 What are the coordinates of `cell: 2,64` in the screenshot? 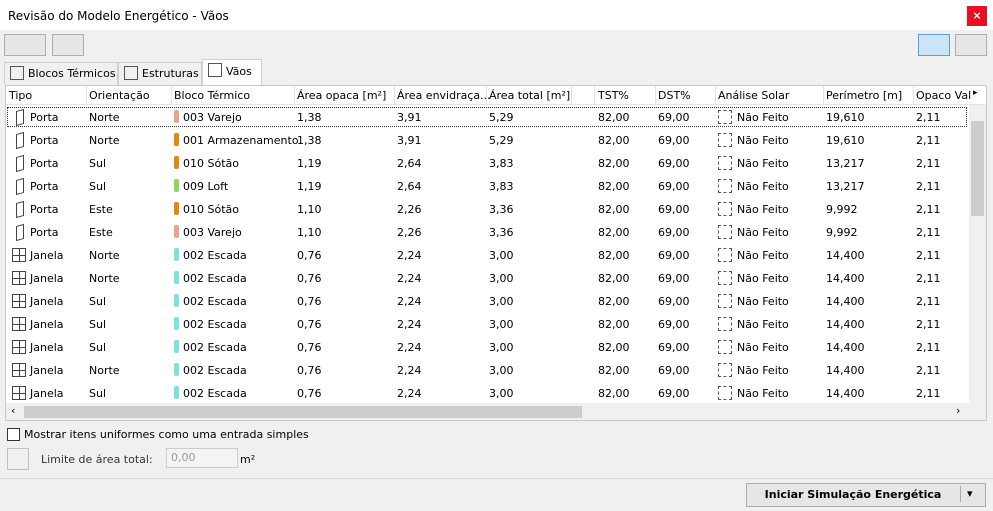 It's located at (409, 186).